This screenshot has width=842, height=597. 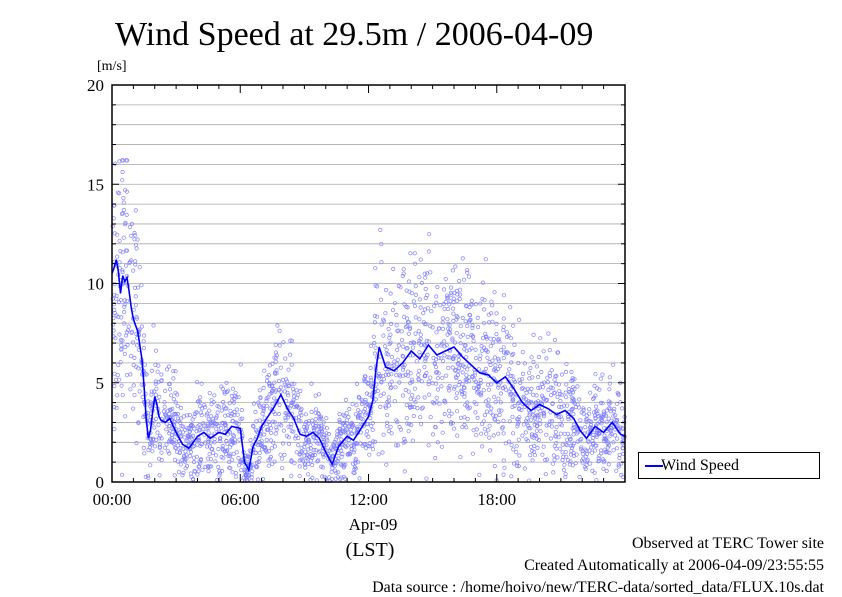 I want to click on y-tick-labels: 0 5 10 15 20, so click(x=95, y=284).